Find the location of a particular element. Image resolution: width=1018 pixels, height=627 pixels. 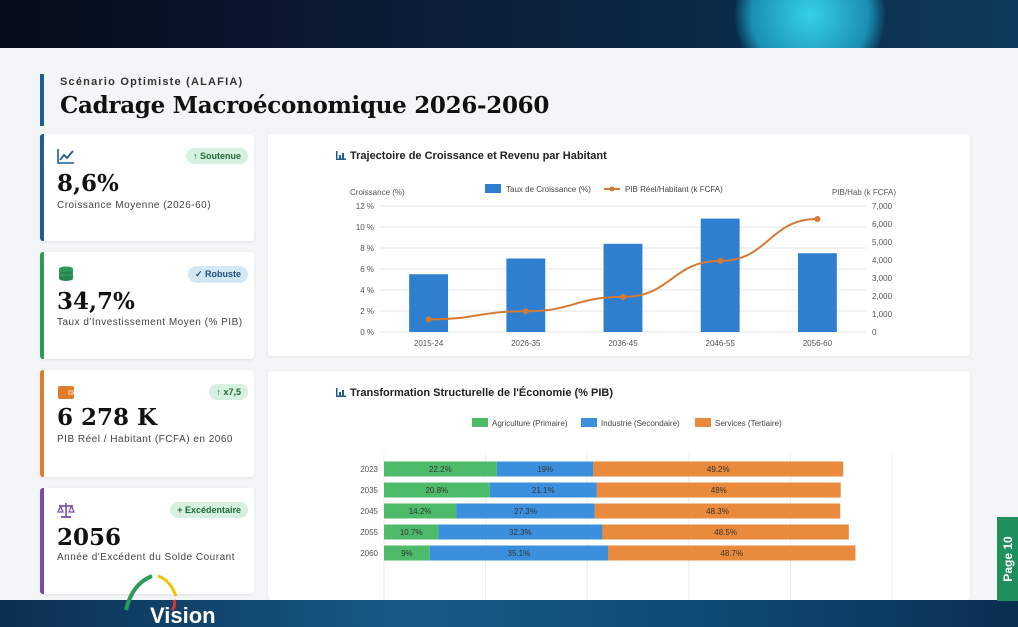

data-label: 19% is located at coordinates (545, 469).